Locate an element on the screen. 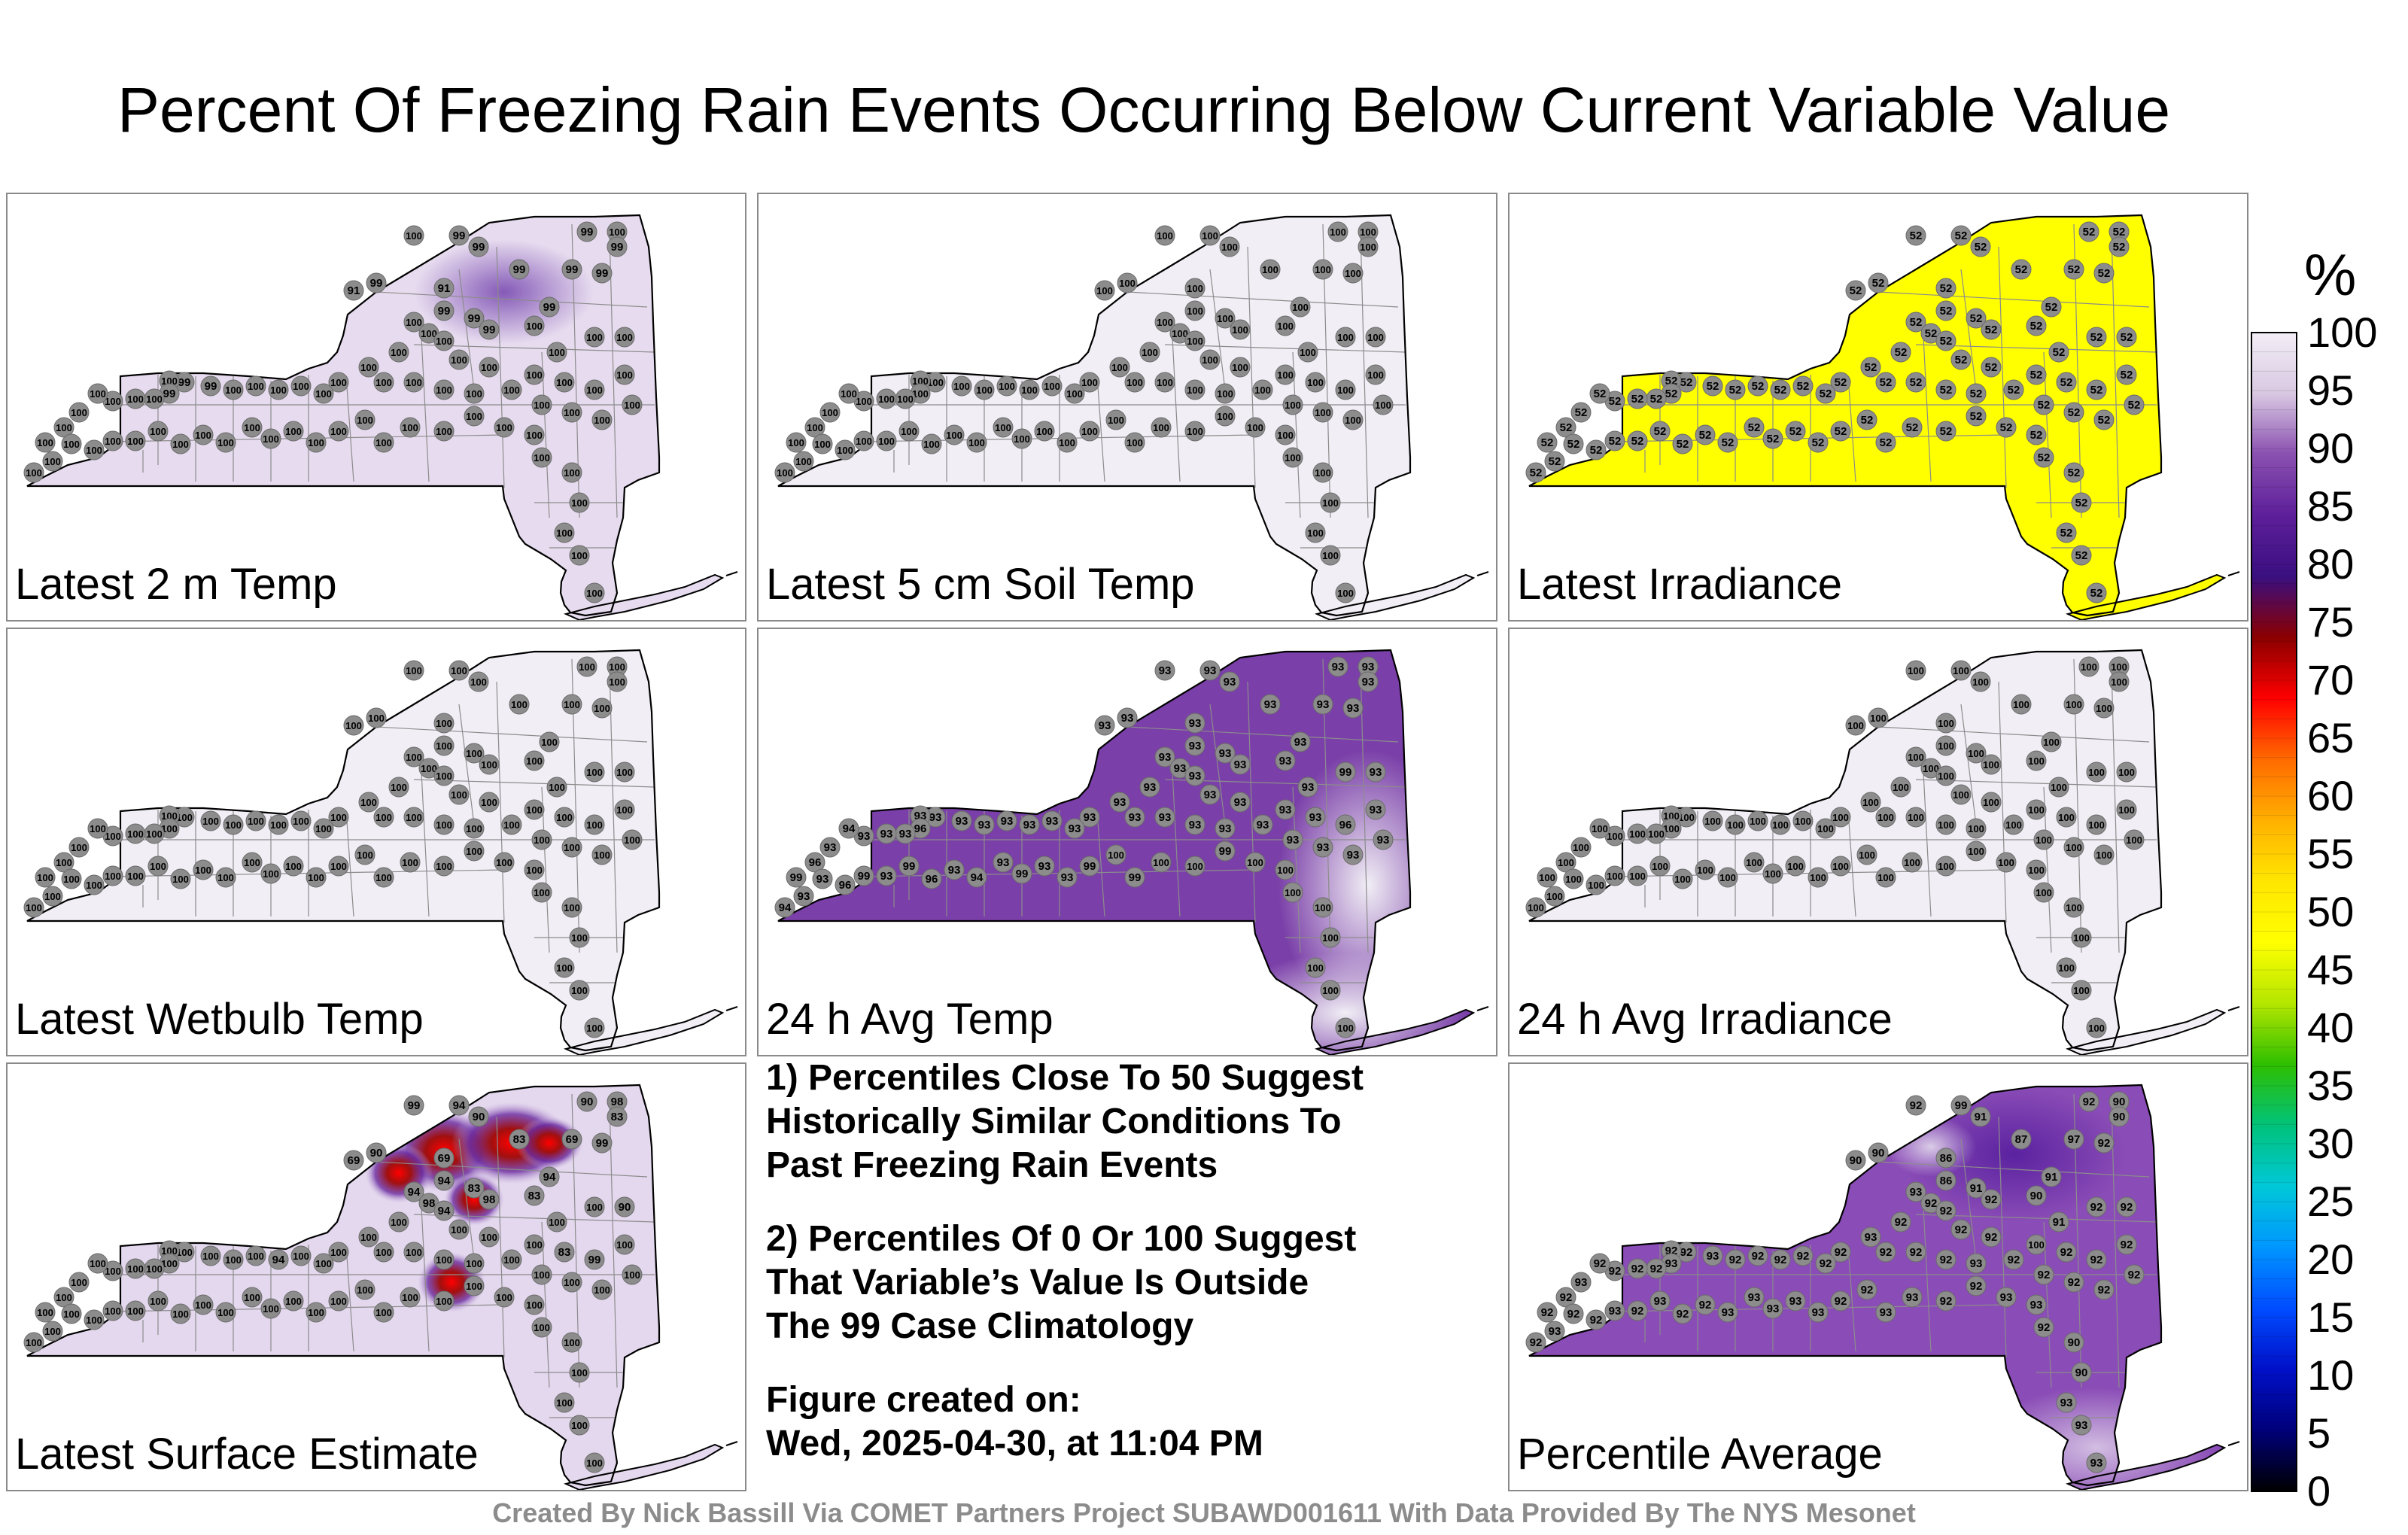  station-marker: 96 is located at coordinates (931, 878).